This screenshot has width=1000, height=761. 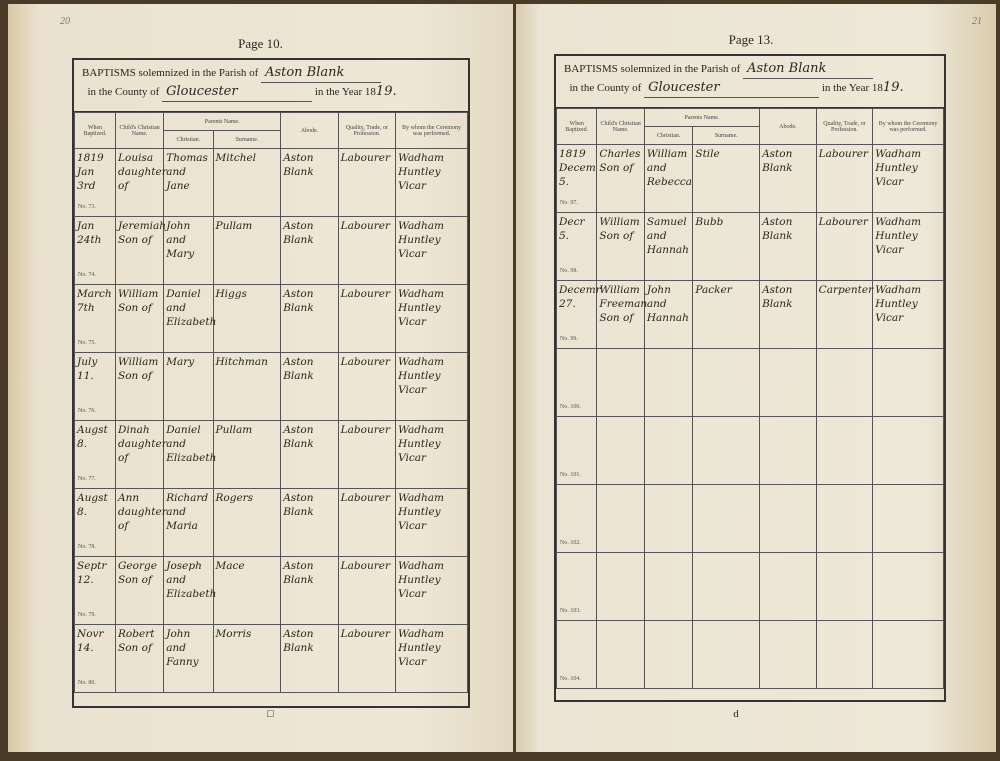 I want to click on page-foot-mark: d, so click(x=736, y=714).